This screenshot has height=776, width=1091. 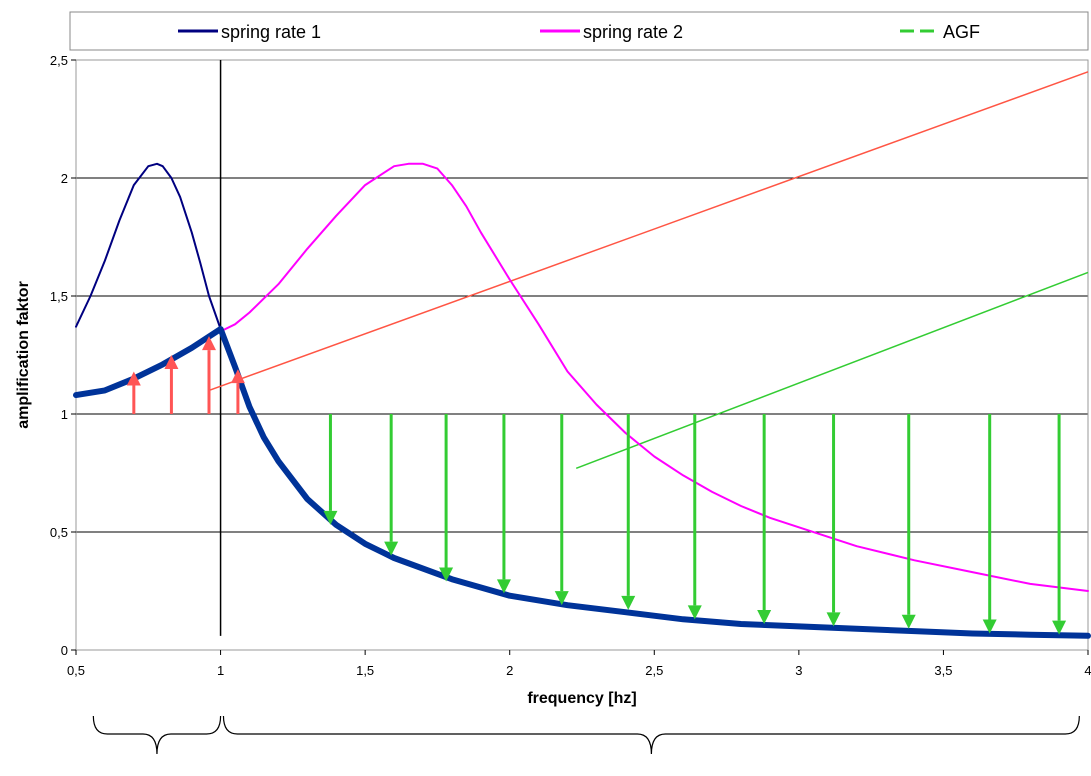 I want to click on legend-label: spring rate 2, so click(x=633, y=32).